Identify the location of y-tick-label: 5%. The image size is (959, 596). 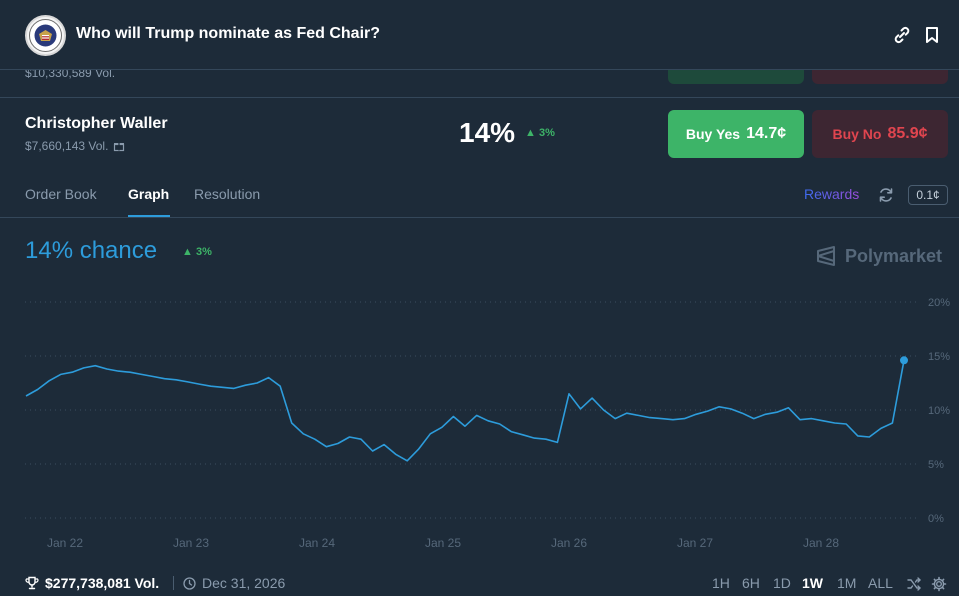
(936, 465).